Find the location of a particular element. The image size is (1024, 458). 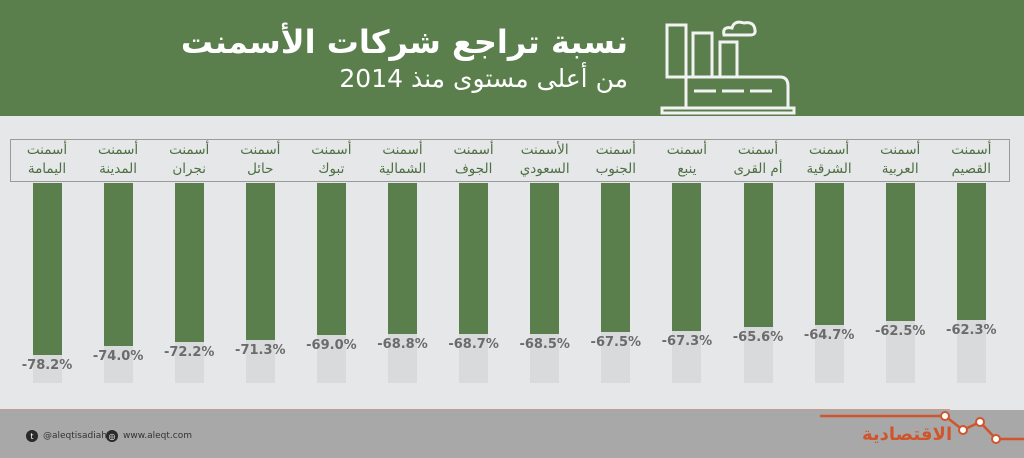

website-link: ◎ www.aleqt.com is located at coordinates (149, 436).